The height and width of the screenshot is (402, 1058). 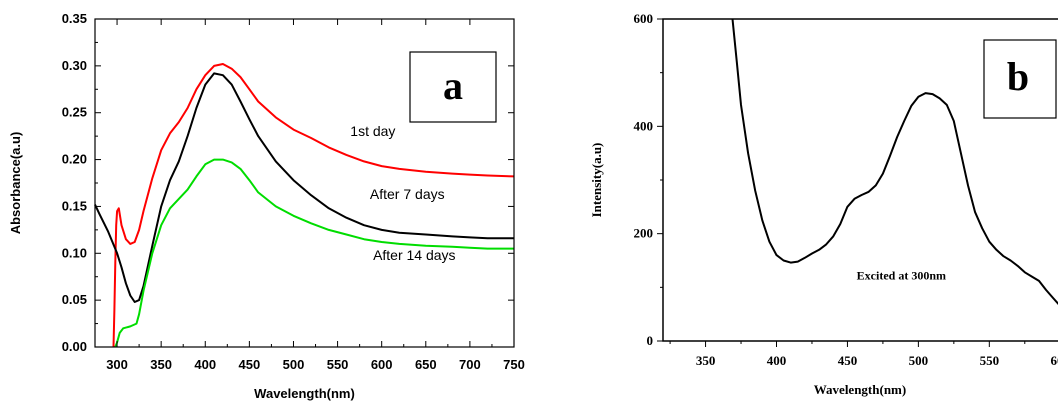 What do you see at coordinates (848, 360) in the screenshot?
I see `x-tick-label-b-2: 450` at bounding box center [848, 360].